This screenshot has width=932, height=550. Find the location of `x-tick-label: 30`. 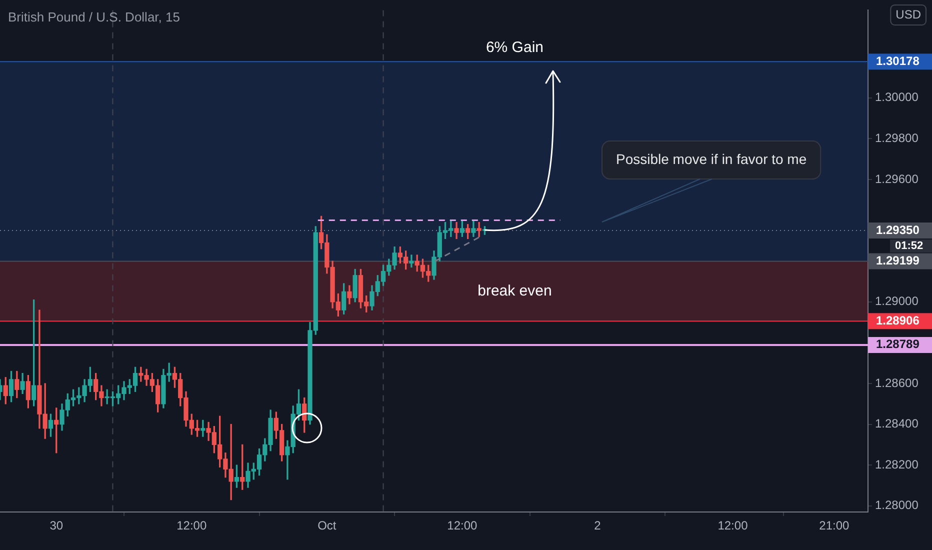

x-tick-label: 30 is located at coordinates (57, 525).